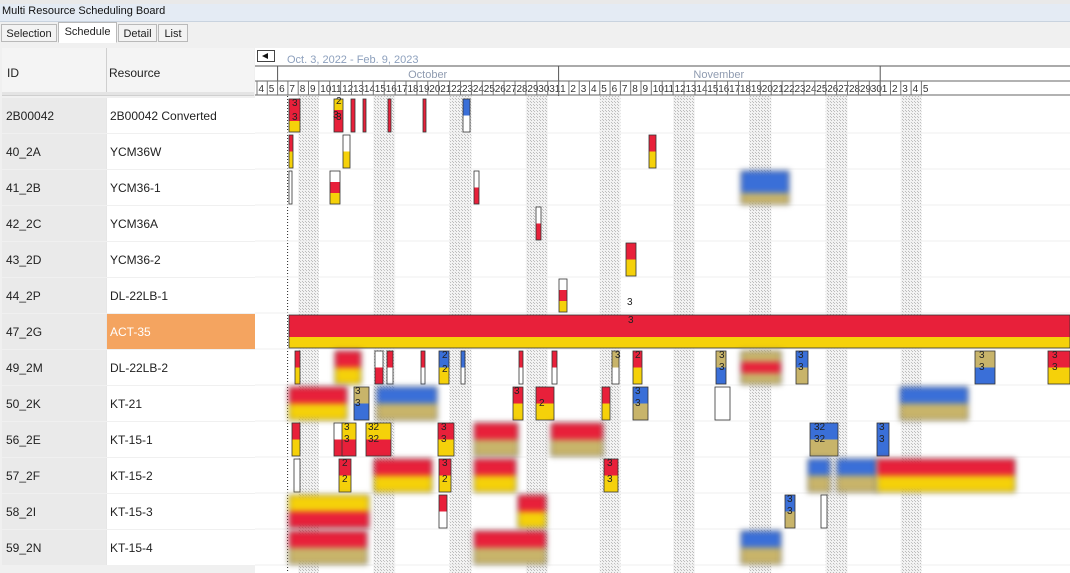 The width and height of the screenshot is (1070, 573). What do you see at coordinates (180, 439) in the screenshot?
I see `row-resource-cell: KT-15-1` at bounding box center [180, 439].